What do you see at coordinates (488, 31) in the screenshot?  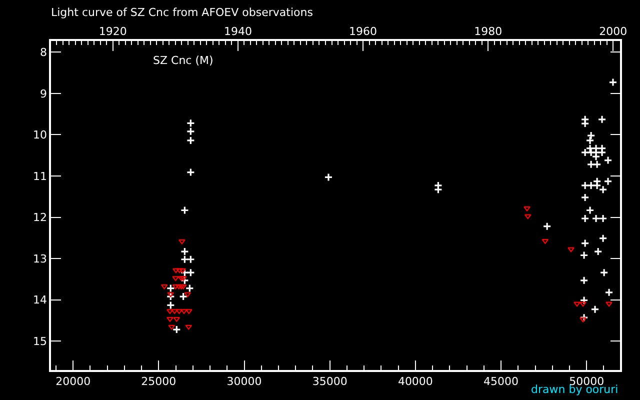 I see `x2-tick-label: 1980` at bounding box center [488, 31].